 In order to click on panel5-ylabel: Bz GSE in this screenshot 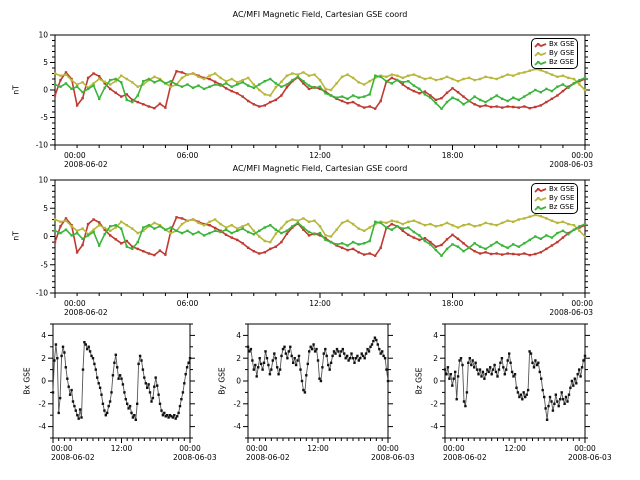, I will do `click(419, 381)`.